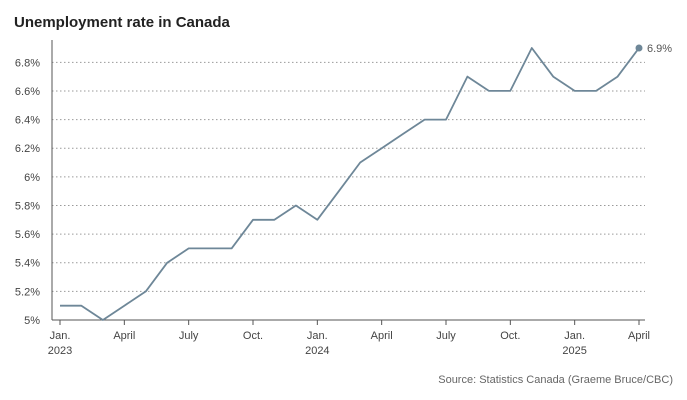 This screenshot has height=400, width=687. What do you see at coordinates (27, 292) in the screenshot?
I see `y-tick-label: 5.2%` at bounding box center [27, 292].